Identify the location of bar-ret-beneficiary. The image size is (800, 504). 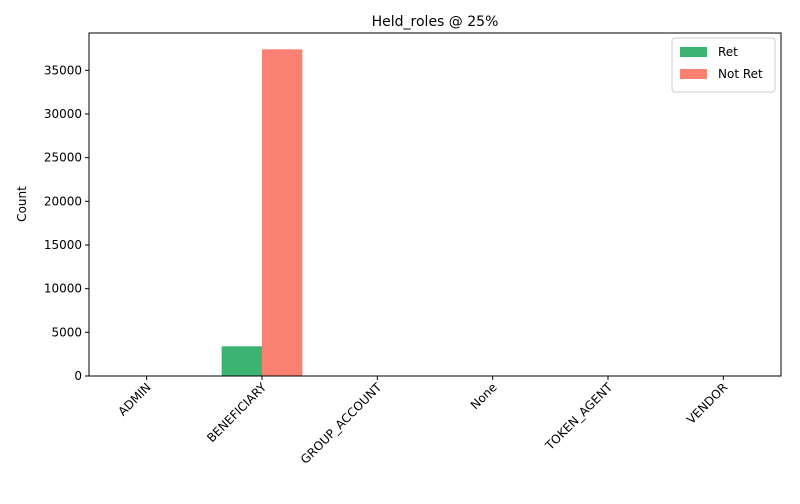
(241, 361).